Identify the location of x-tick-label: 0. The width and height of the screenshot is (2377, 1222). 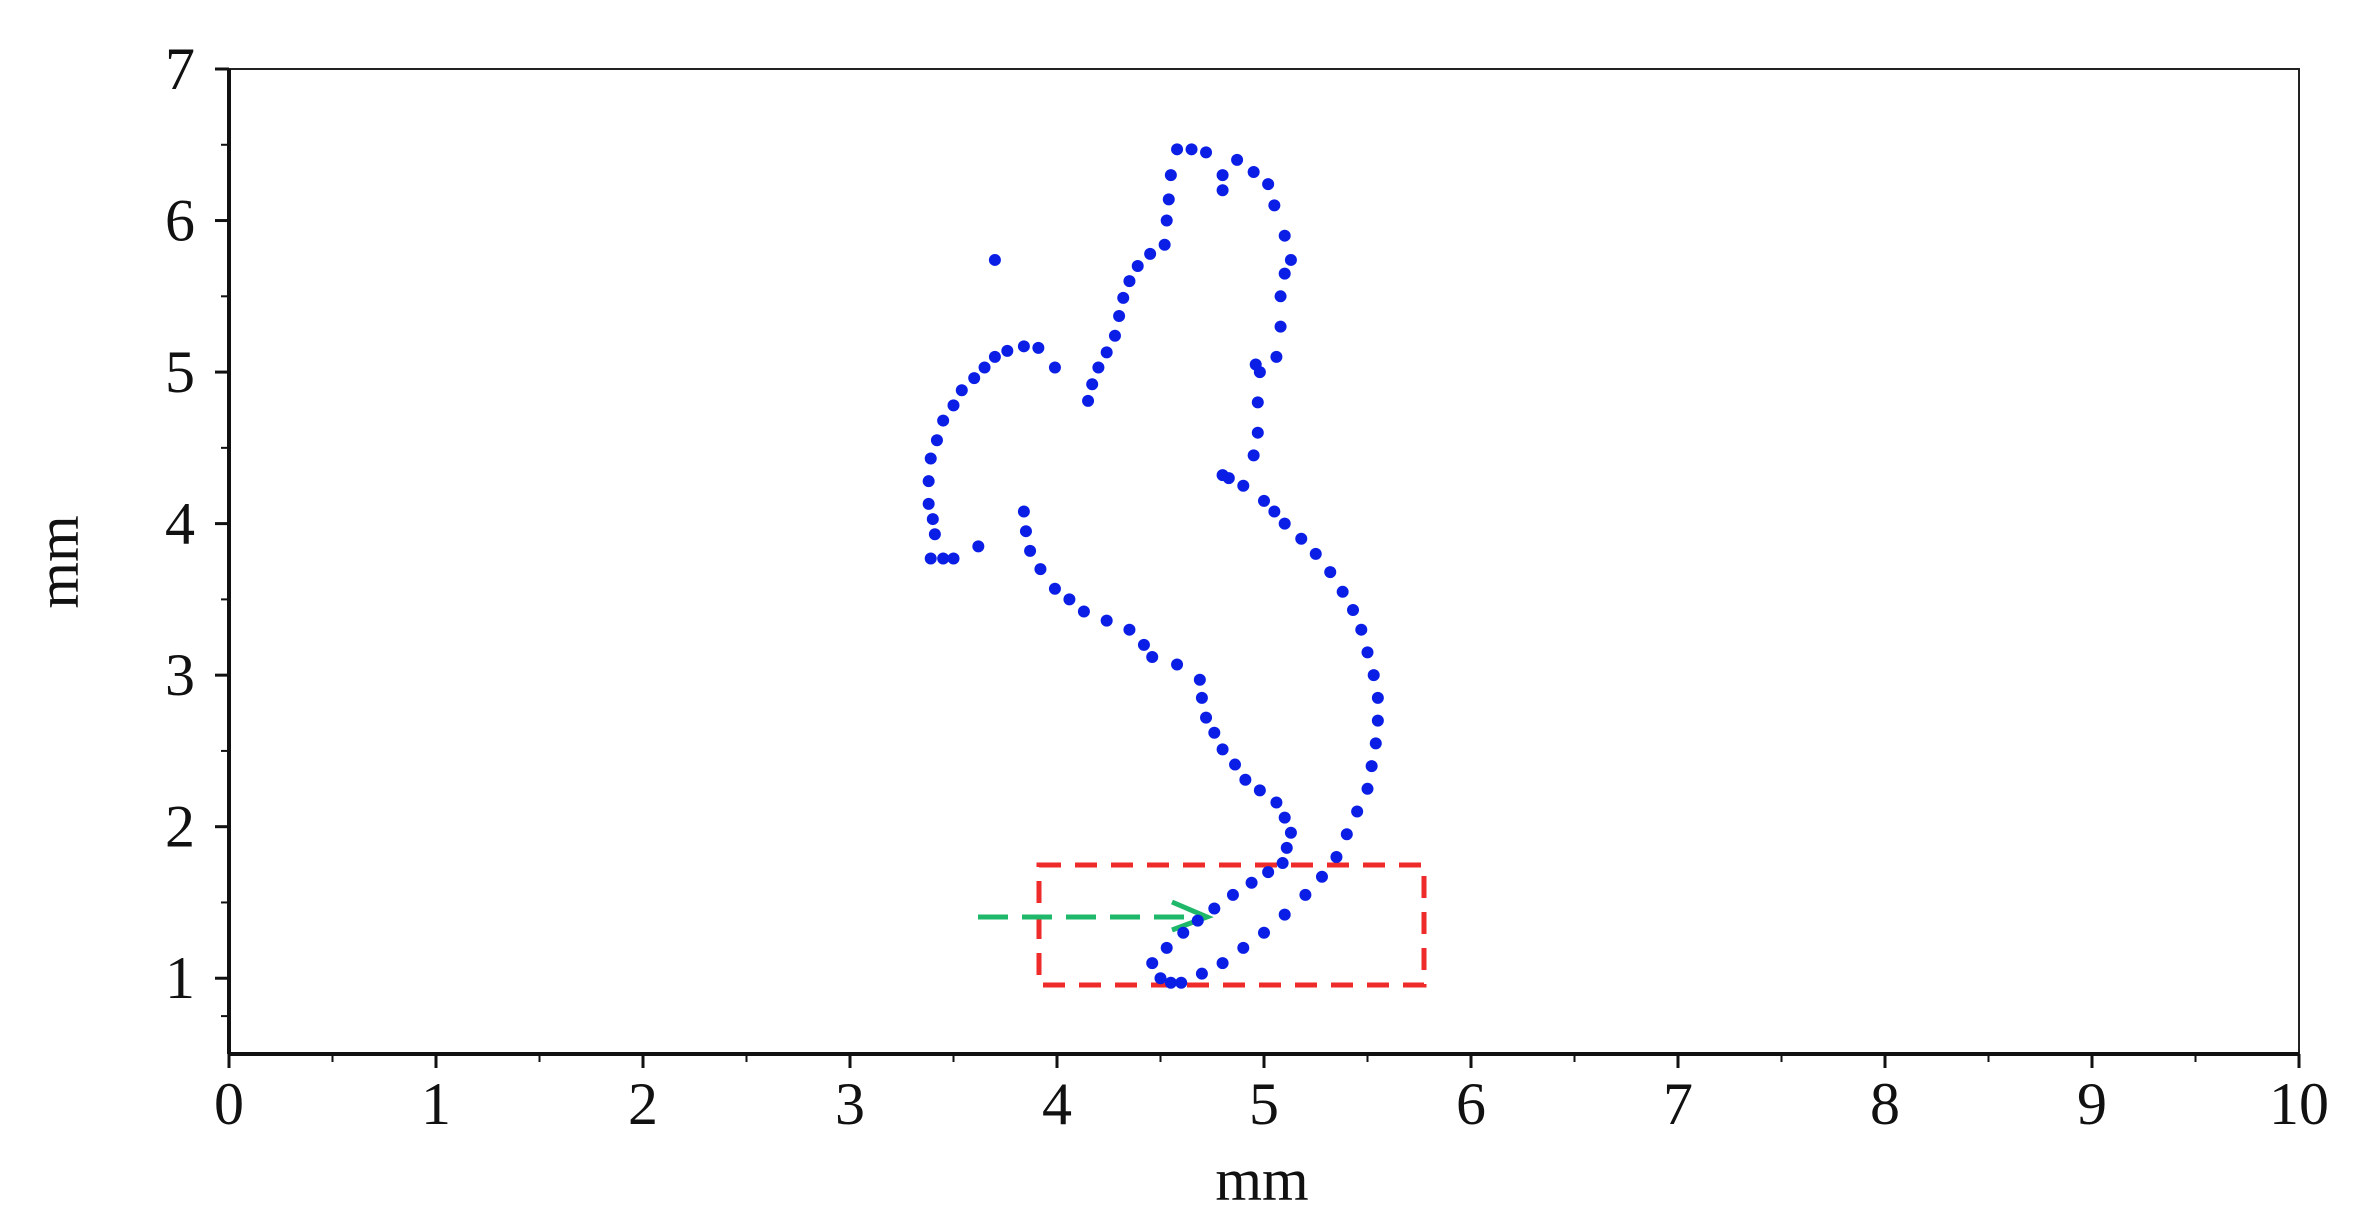
(229, 1104).